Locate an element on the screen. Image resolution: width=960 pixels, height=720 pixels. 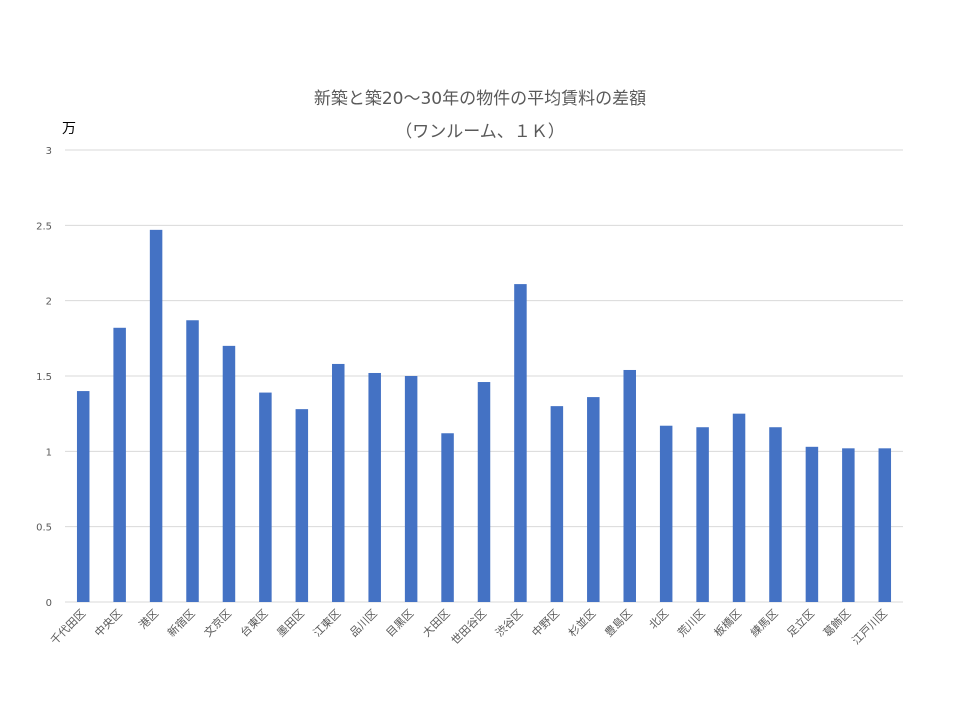
x-tick-label: 杉並区 is located at coordinates (581, 622).